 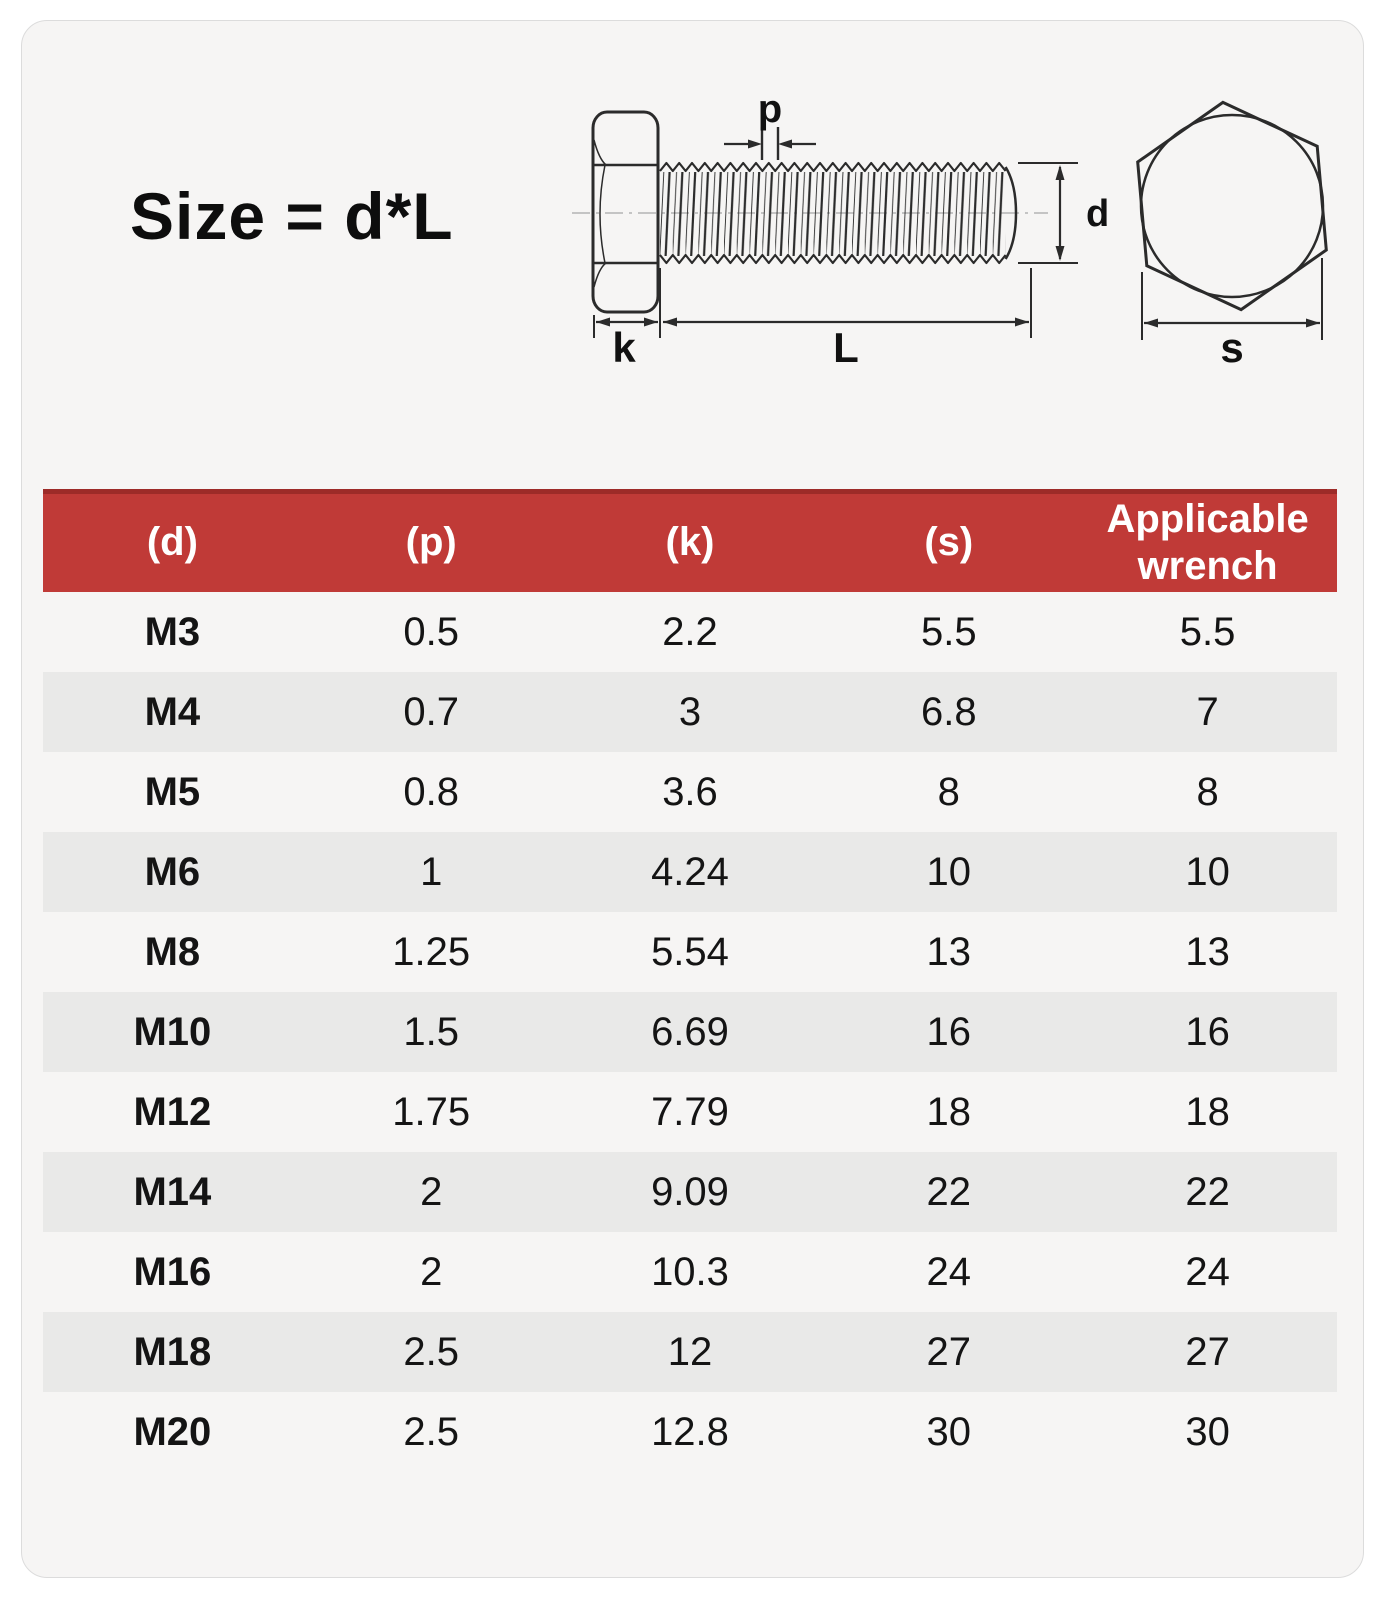 I want to click on table-row: M8 1.25 5.54 13 13, so click(x=690, y=952).